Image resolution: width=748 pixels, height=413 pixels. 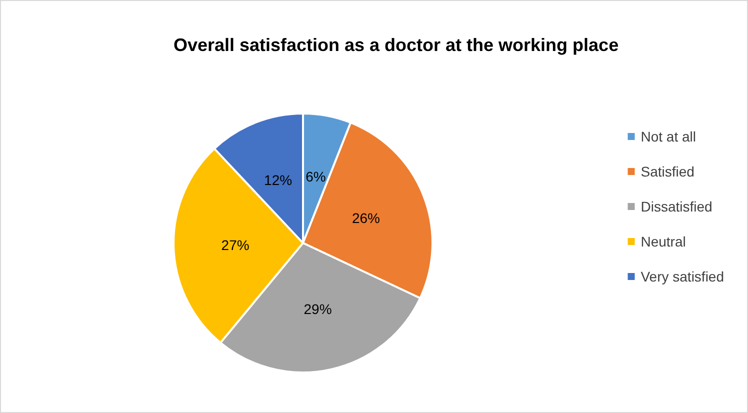 I want to click on data-label: 6%, so click(x=316, y=176).